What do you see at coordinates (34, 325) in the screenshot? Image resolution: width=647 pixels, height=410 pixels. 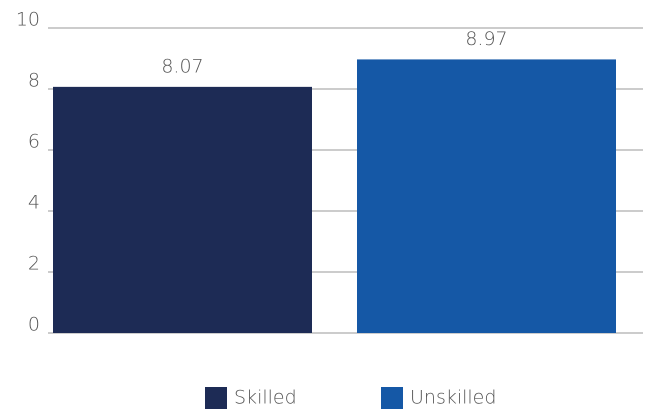 I see `y-tick-label: 0` at bounding box center [34, 325].